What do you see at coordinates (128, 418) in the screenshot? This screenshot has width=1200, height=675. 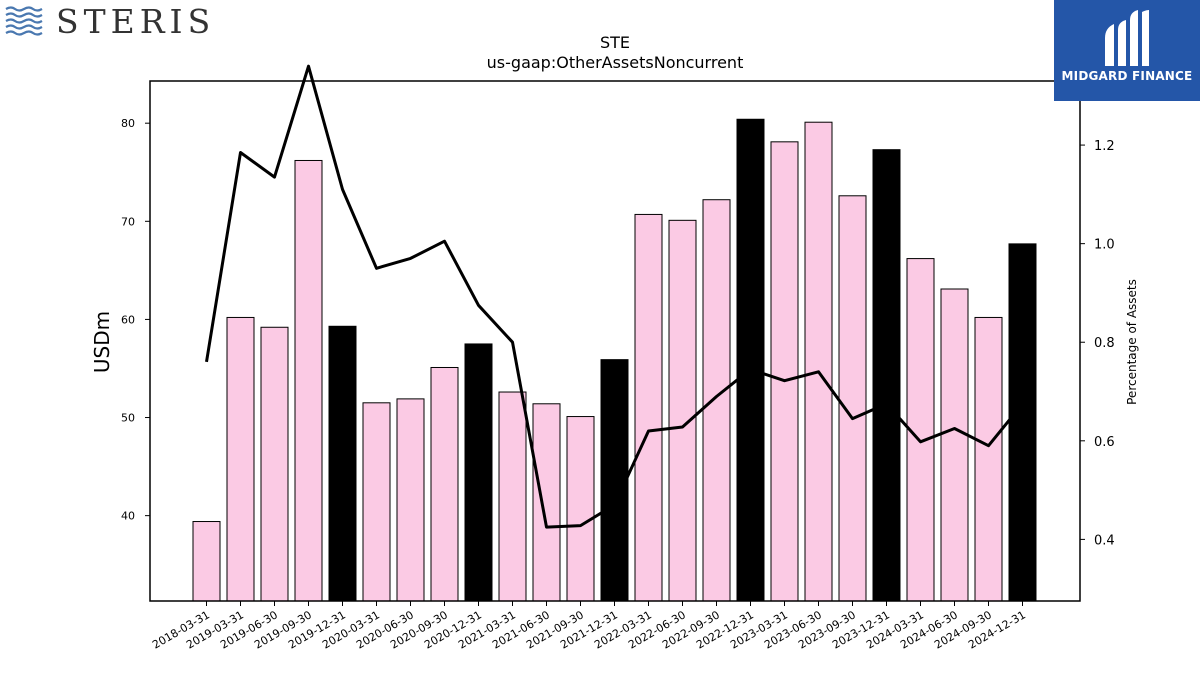 I see `y-tick-label: 50` at bounding box center [128, 418].